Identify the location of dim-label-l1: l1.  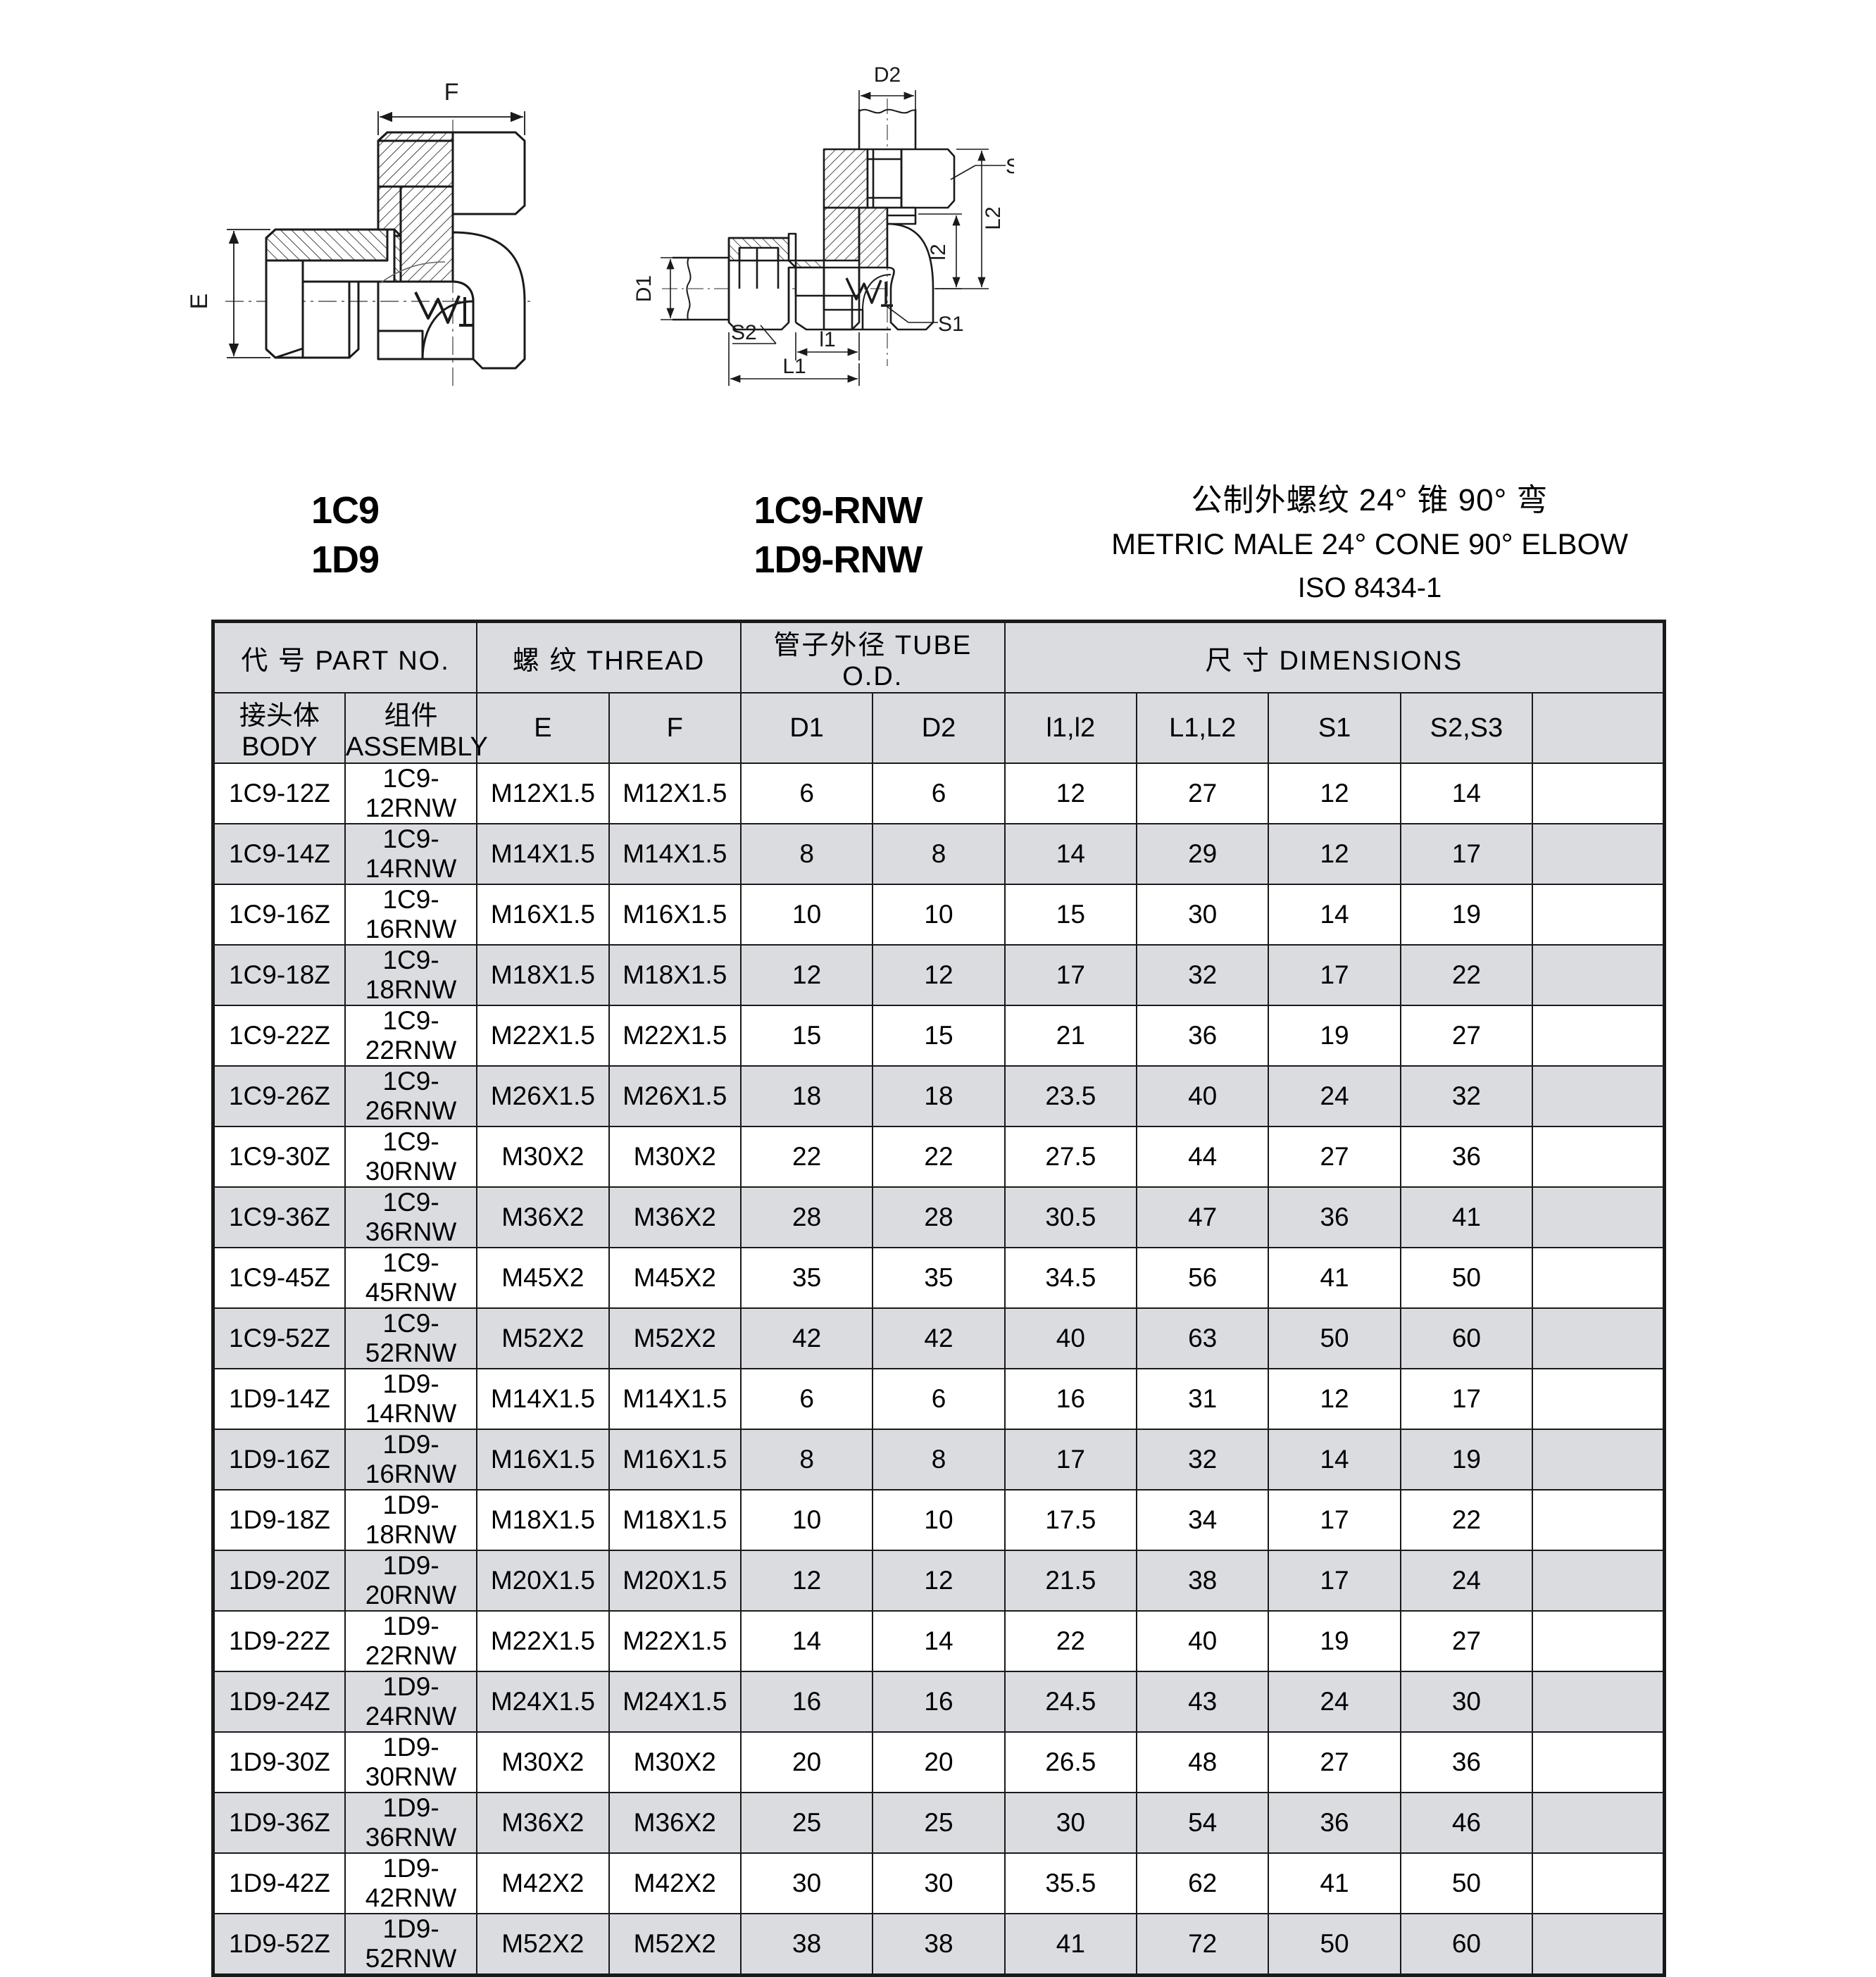
(827, 339).